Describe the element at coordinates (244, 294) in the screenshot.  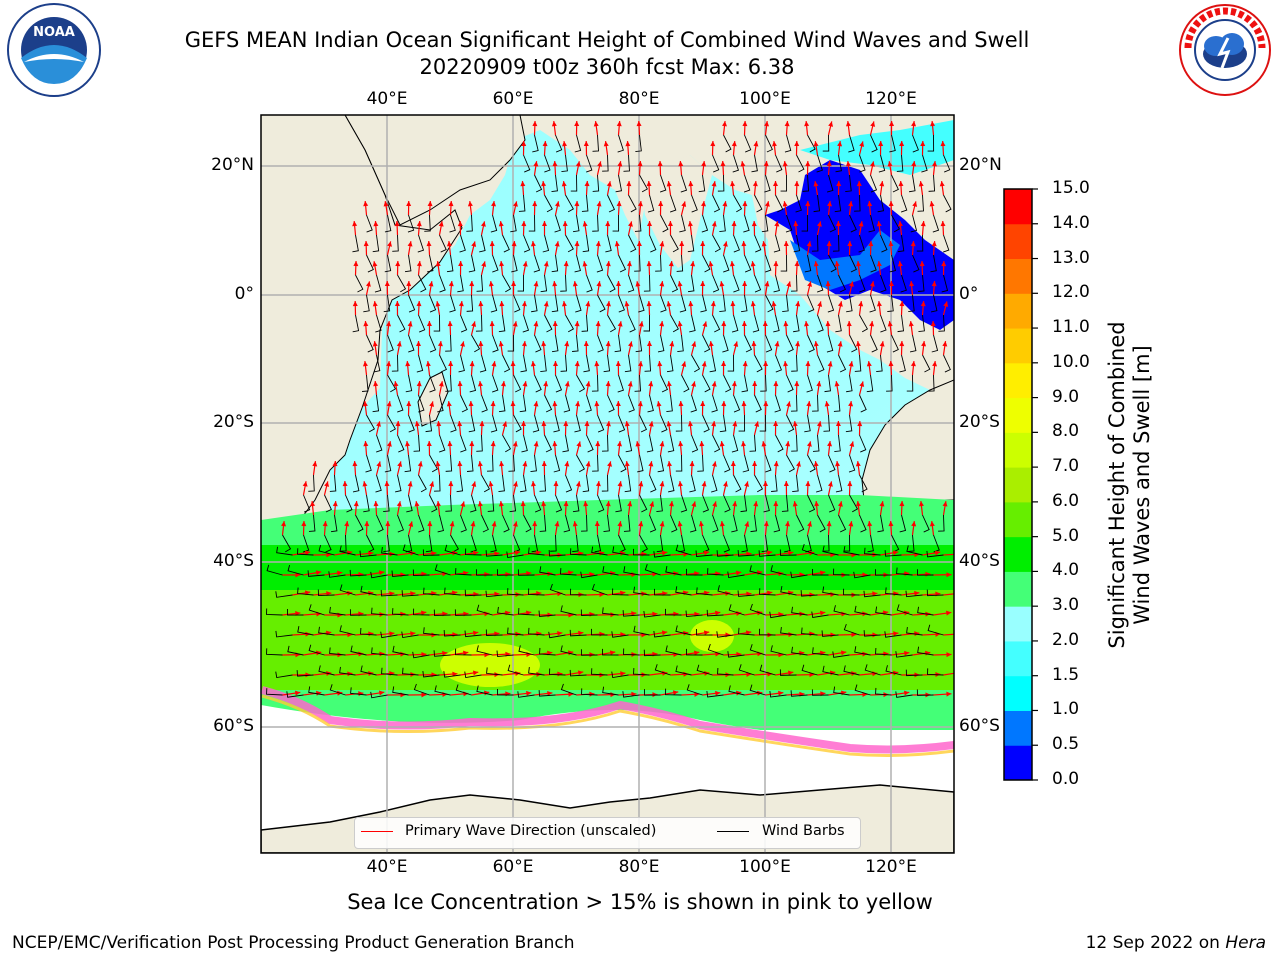
I see `lat-label-left-0: 0°` at that location.